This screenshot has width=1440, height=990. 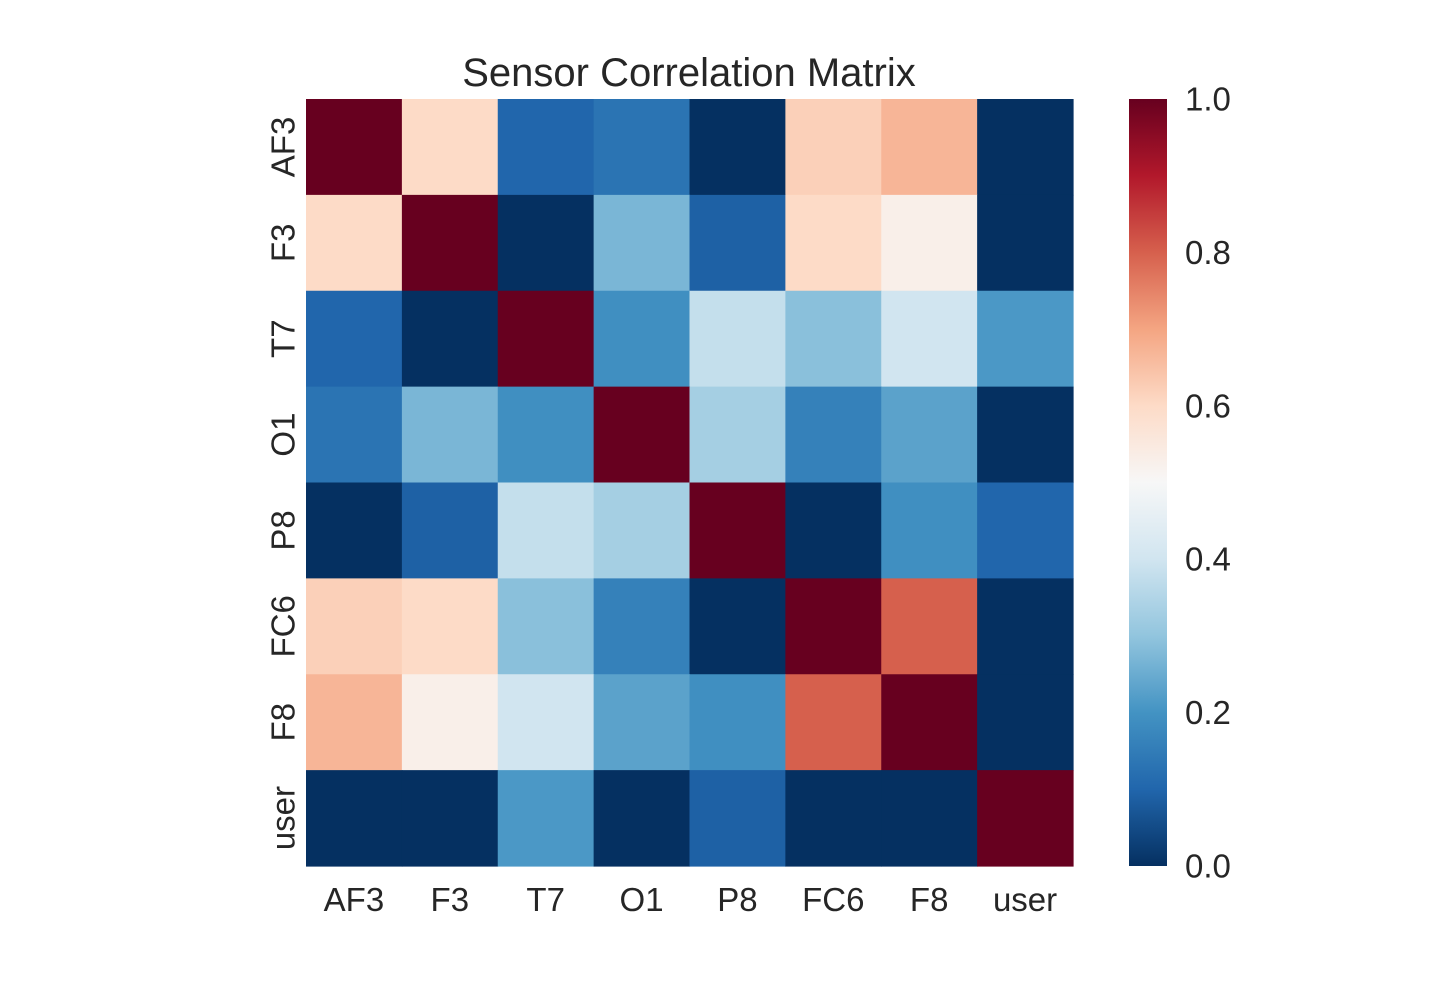 What do you see at coordinates (1025, 722) in the screenshot?
I see `heatmap-cell-F8-user` at bounding box center [1025, 722].